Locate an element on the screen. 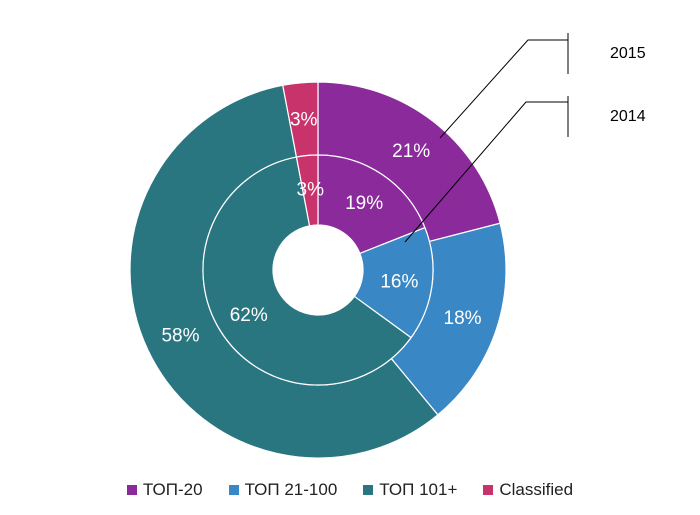 Image resolution: width=700 pixels, height=515 pixels. chart-legend: ТОП-20 ТОП 21-100 ТОП 101+ Classified is located at coordinates (350, 490).